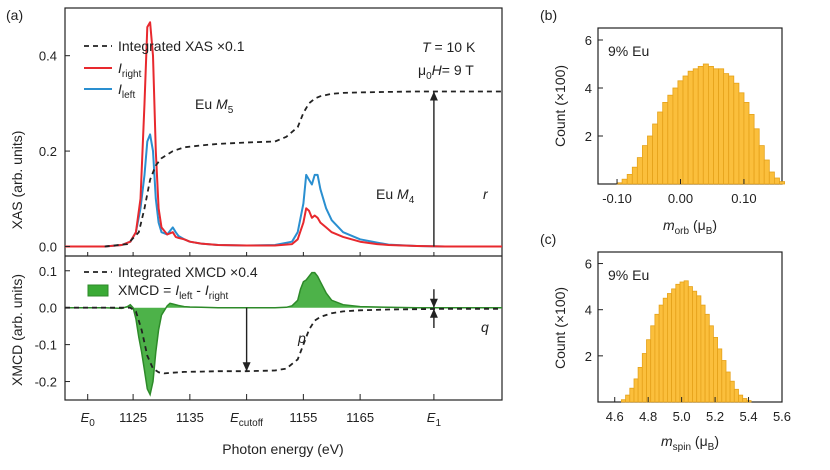  What do you see at coordinates (648, 416) in the screenshot?
I see `hist-x-tick-label: 4.8` at bounding box center [648, 416].